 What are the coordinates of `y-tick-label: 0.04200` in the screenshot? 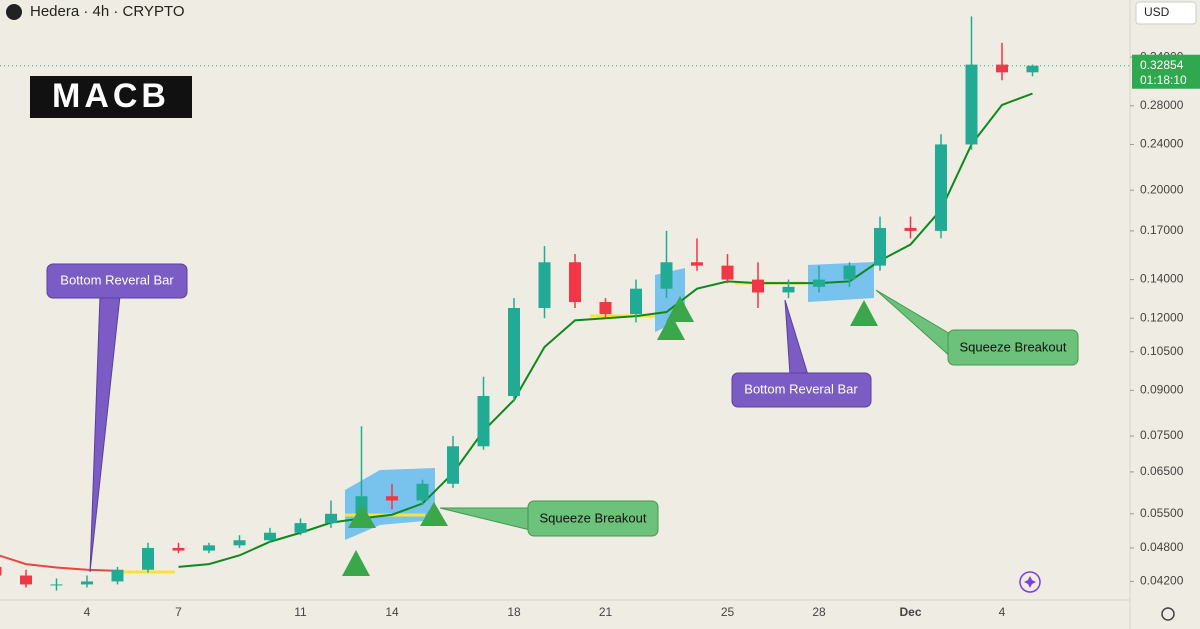 It's located at (1162, 581).